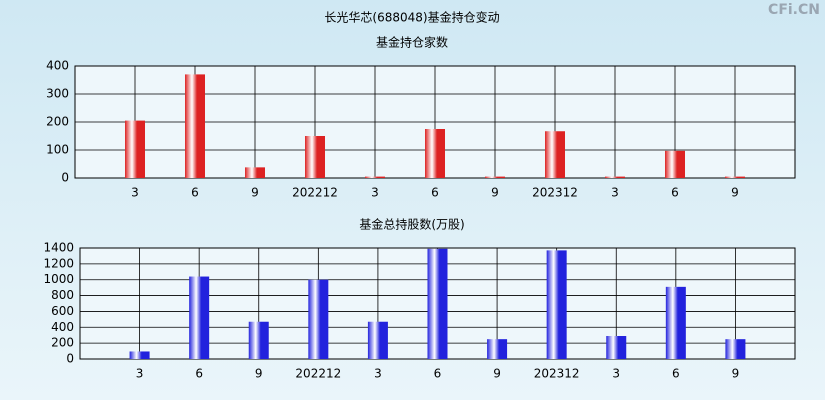 The height and width of the screenshot is (400, 825). I want to click on page-title: 长光华芯(688048)基金持仓变动, so click(411, 17).